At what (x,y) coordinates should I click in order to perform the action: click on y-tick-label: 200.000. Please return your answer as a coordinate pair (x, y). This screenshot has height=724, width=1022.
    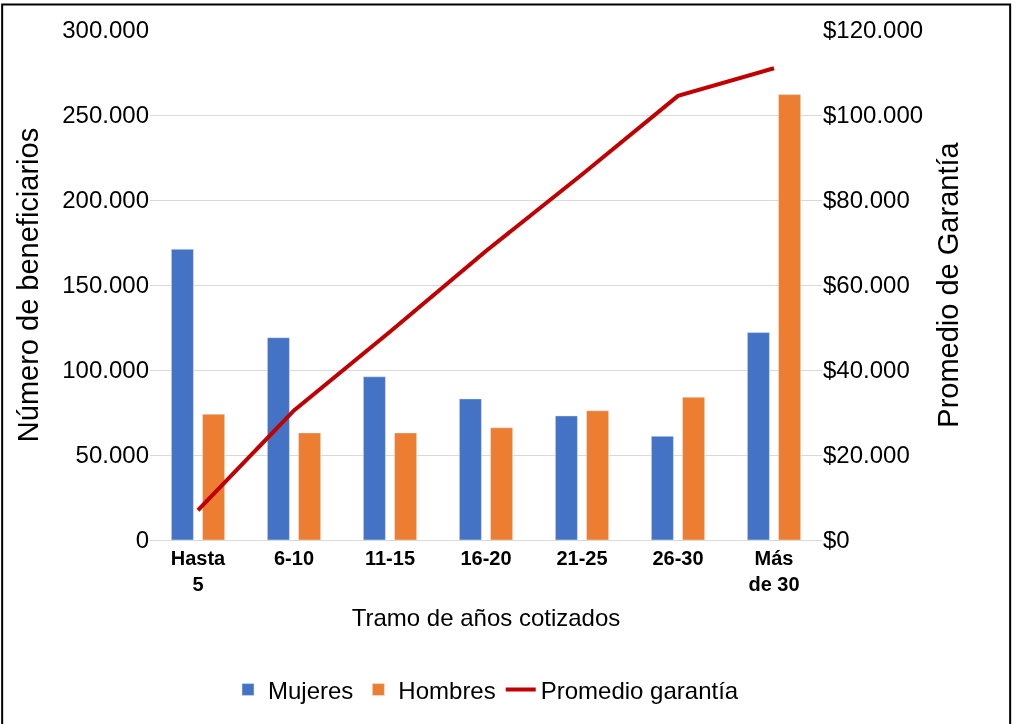
    Looking at the image, I should click on (105, 200).